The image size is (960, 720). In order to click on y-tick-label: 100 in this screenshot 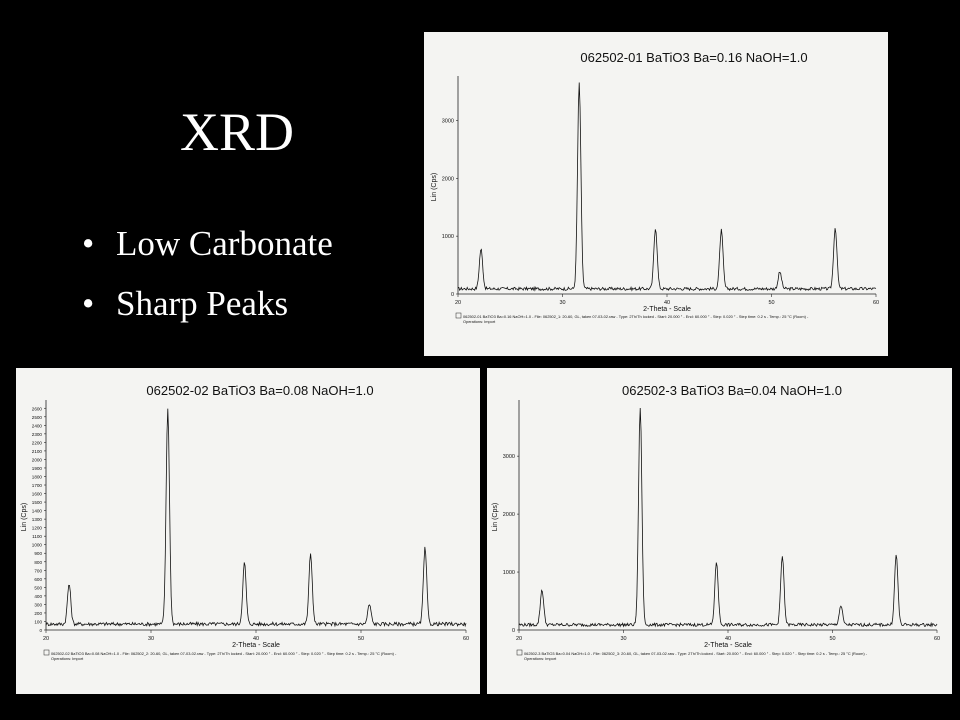, I will do `click(38, 621)`.